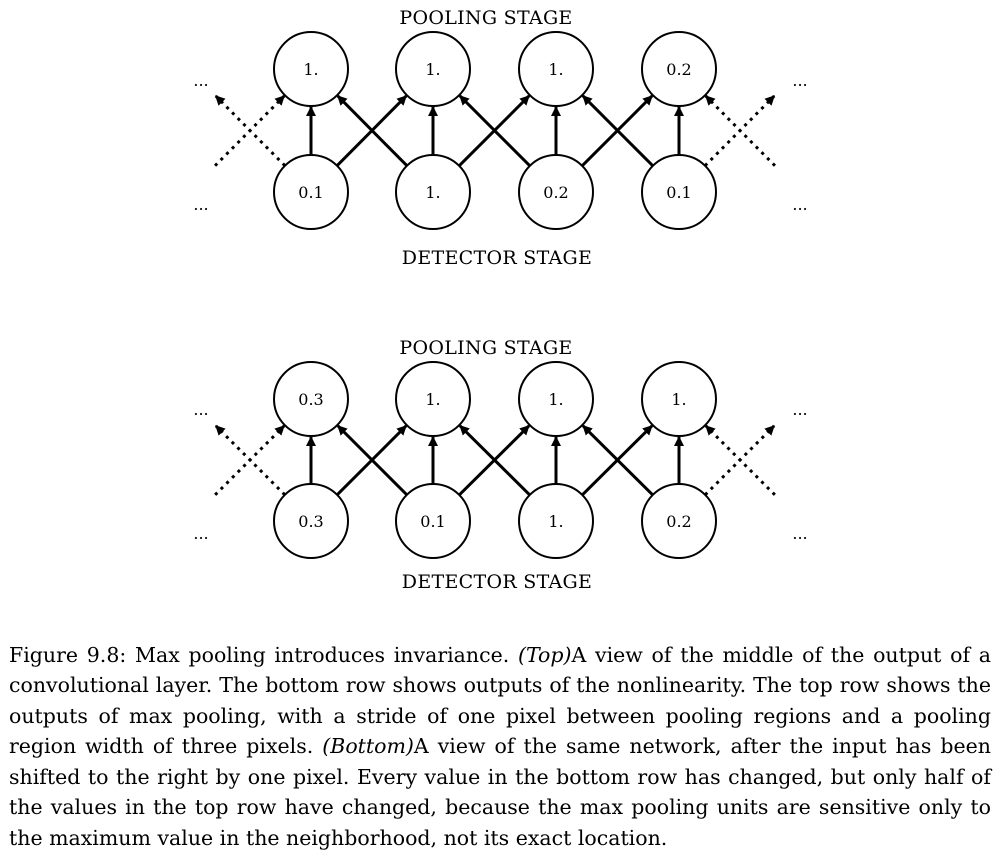 This screenshot has width=998, height=854. I want to click on bottom-detector-row: 0.3 0.1 1. 0.2, so click(495, 521).